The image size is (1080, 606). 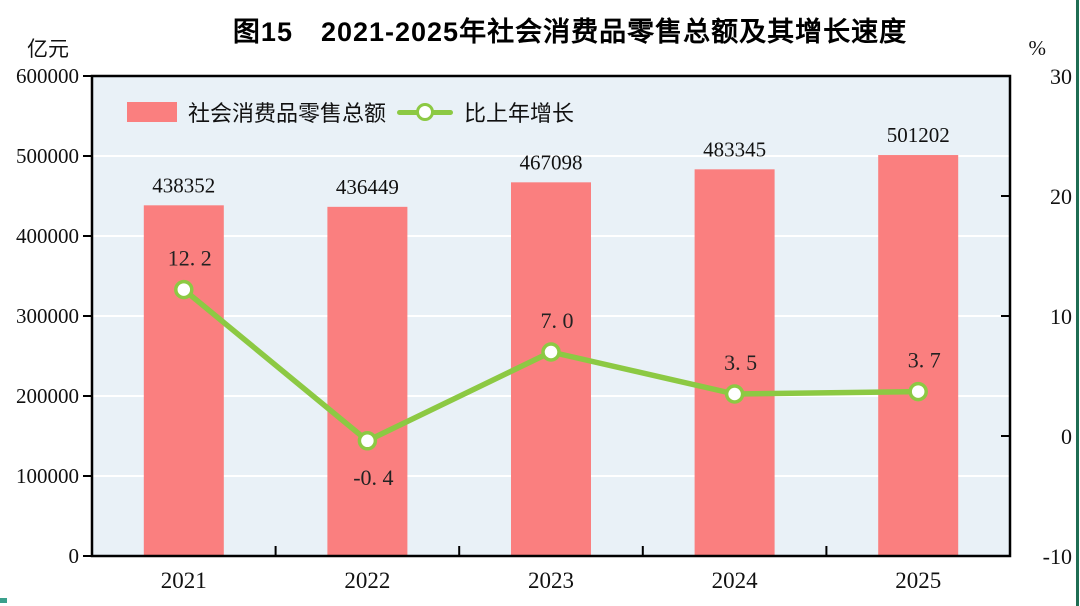 I want to click on right-axis-tick-label: 20, so click(x=1061, y=196).